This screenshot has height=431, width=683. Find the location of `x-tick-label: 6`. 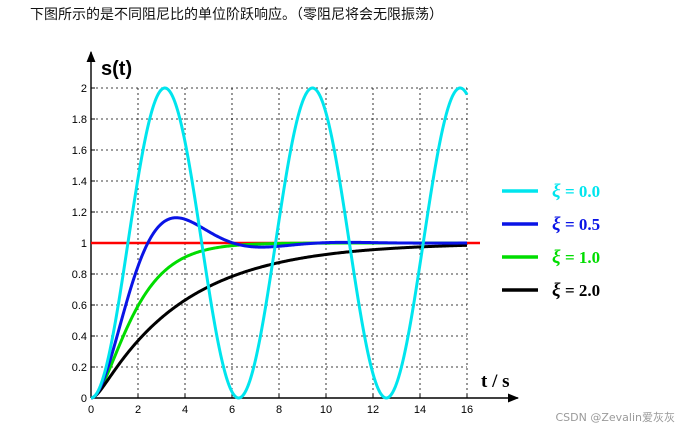

x-tick-label: 6 is located at coordinates (232, 410).